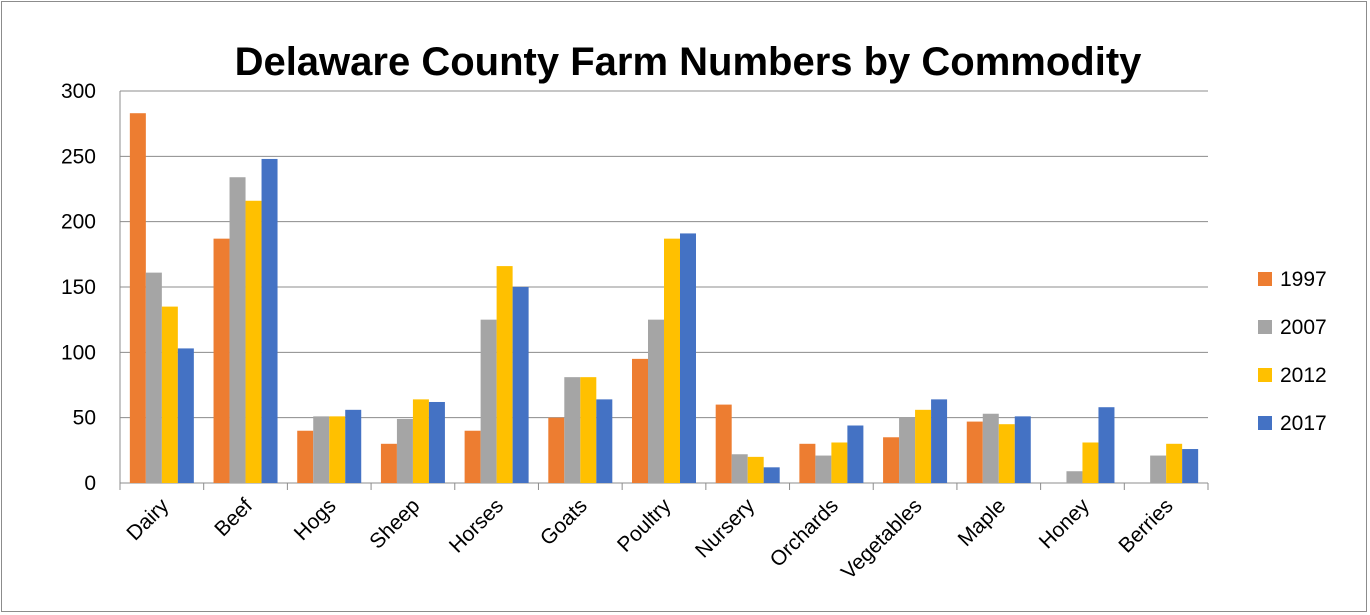  Describe the element at coordinates (78, 91) in the screenshot. I see `y-tick-label: 300` at that location.